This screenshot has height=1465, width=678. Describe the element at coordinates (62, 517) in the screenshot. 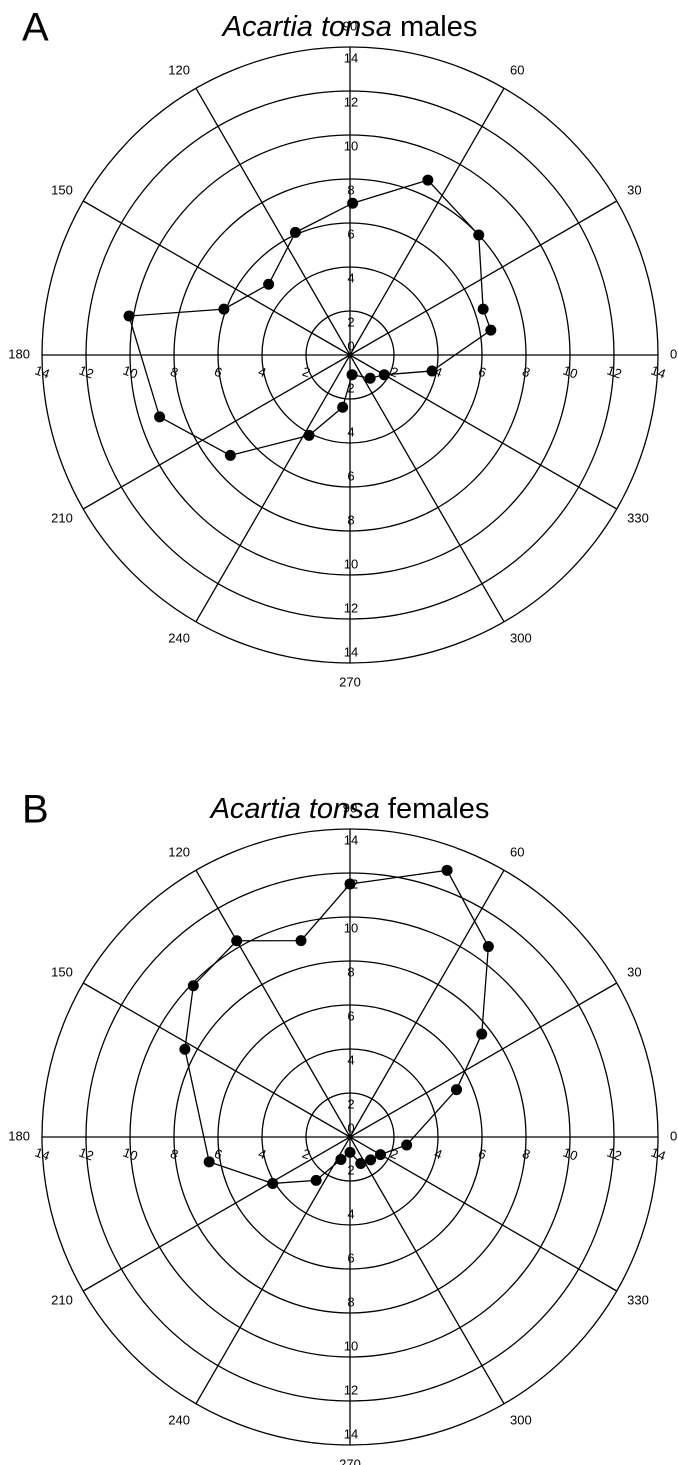

I see `angle-tick-label: 210` at that location.